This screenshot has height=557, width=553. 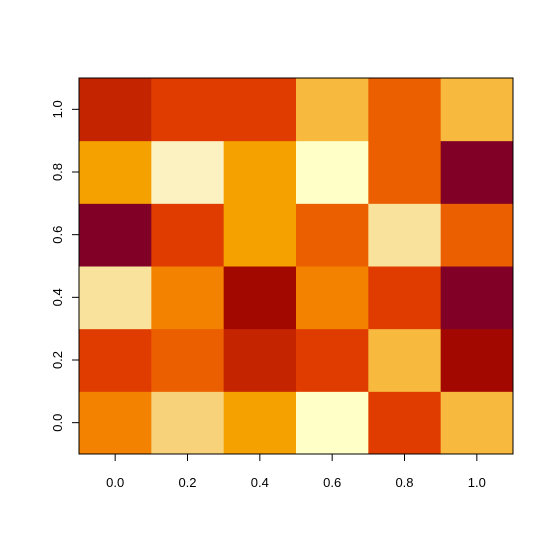 What do you see at coordinates (57, 360) in the screenshot?
I see `y-tick-label: 0.2` at bounding box center [57, 360].